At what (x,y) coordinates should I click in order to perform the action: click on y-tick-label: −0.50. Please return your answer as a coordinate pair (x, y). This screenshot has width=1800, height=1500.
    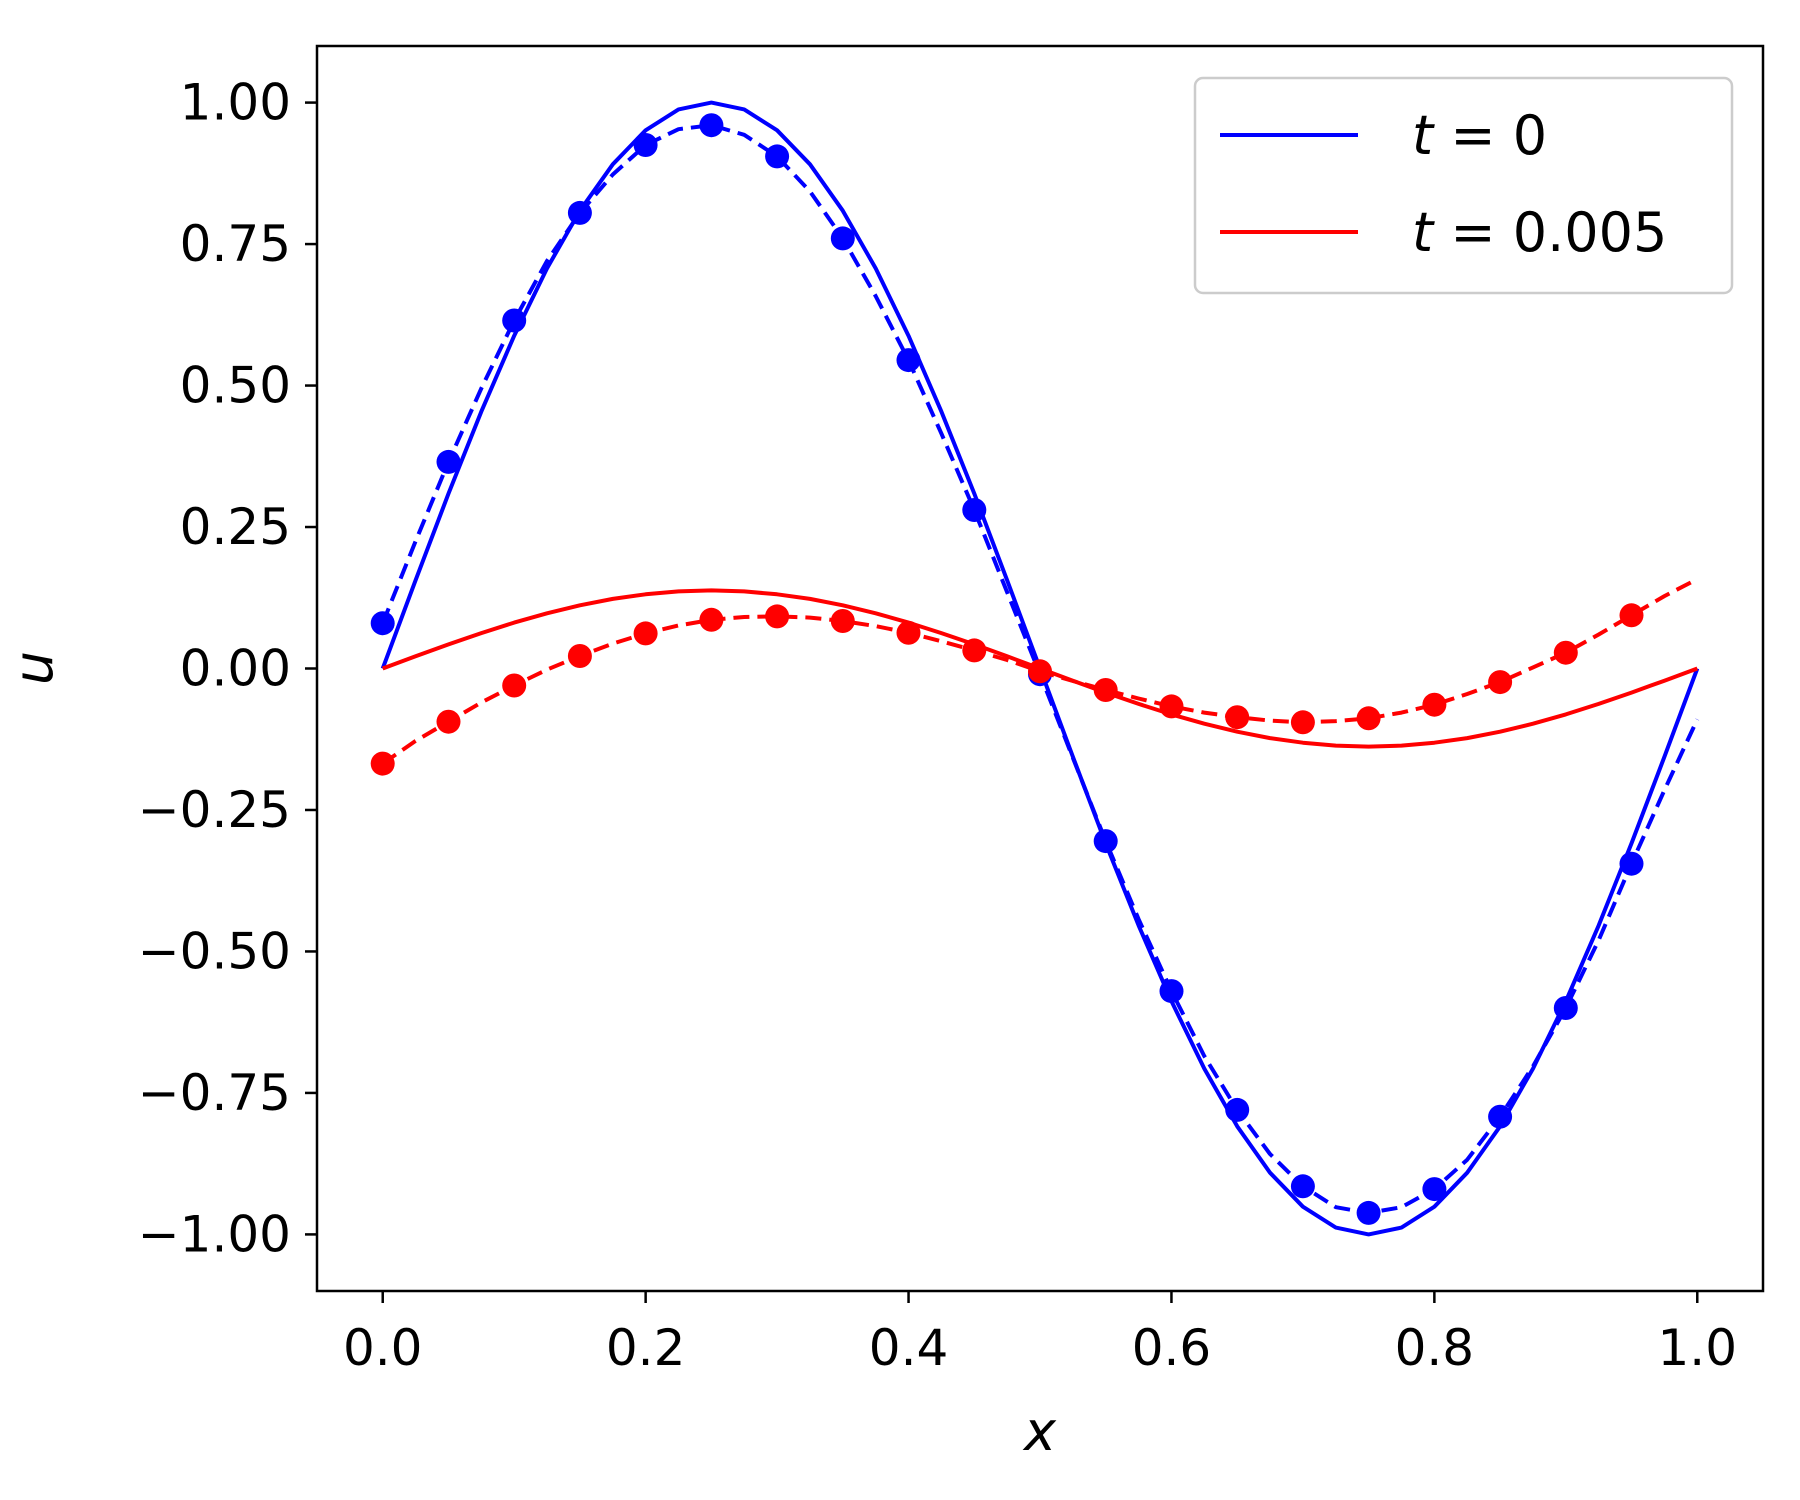
    Looking at the image, I should click on (214, 951).